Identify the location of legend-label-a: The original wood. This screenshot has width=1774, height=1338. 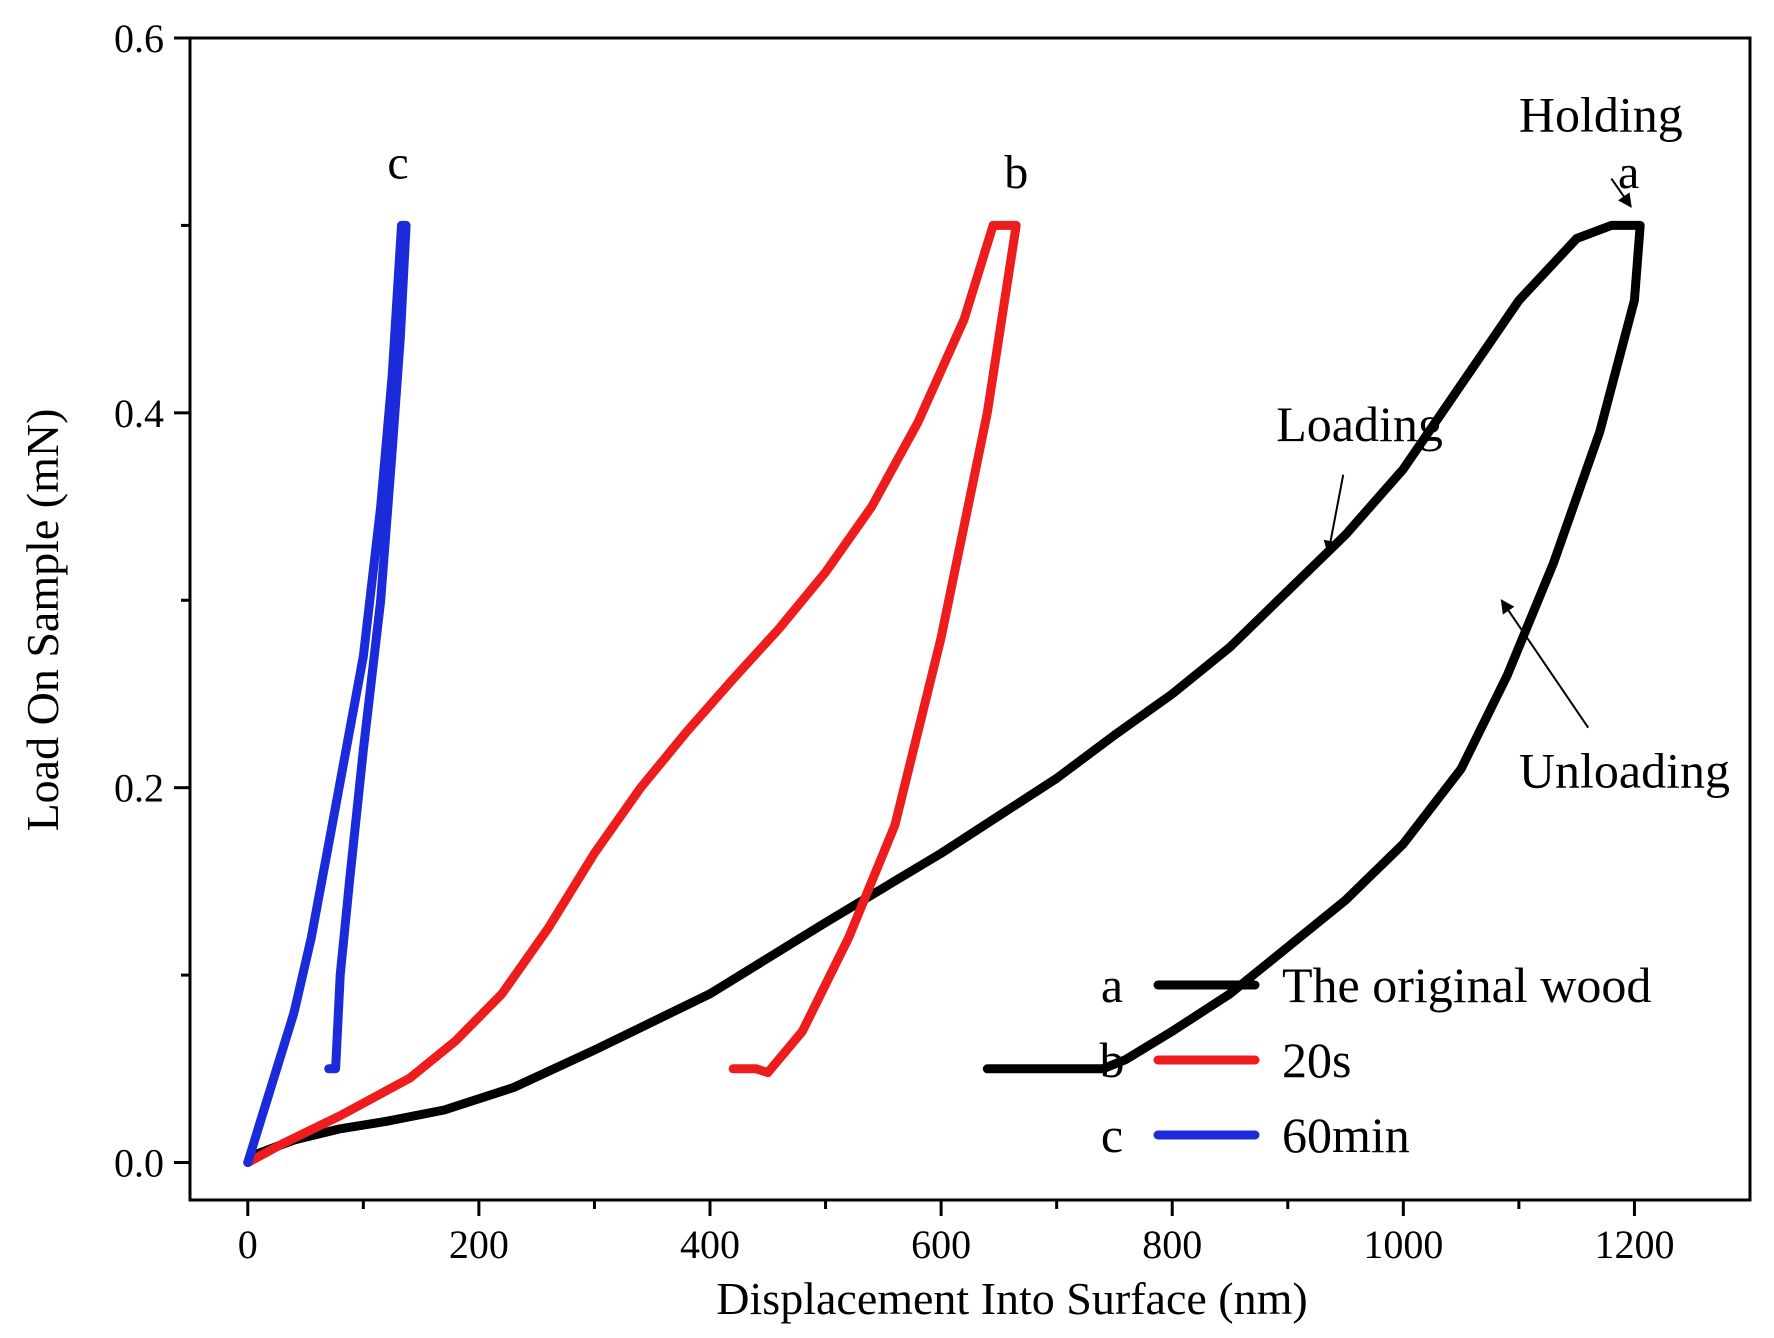
(1466, 985).